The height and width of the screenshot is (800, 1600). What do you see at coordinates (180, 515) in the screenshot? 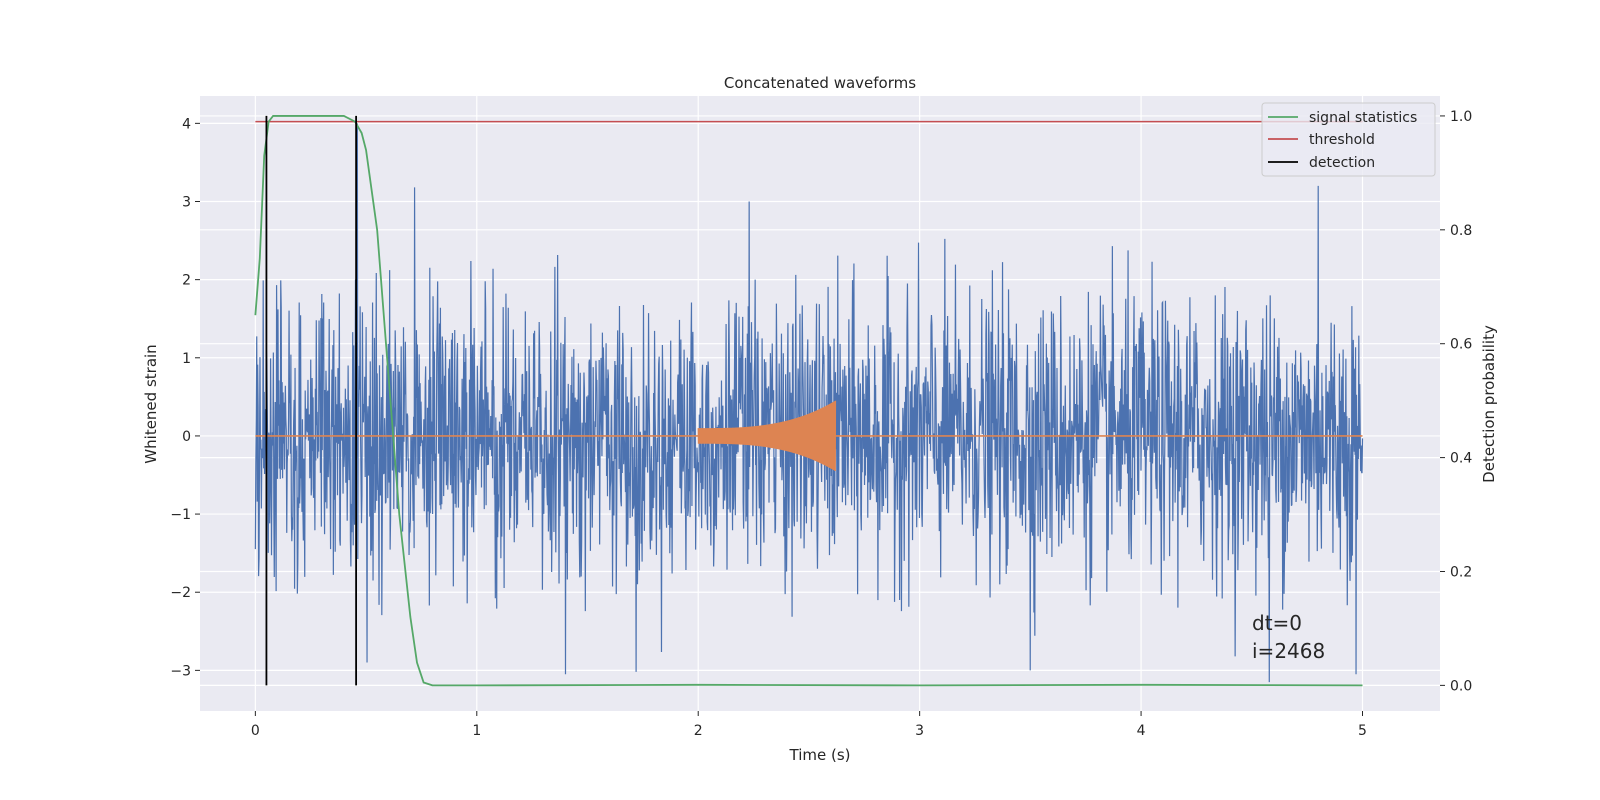
I see `y-tick-label: −1` at bounding box center [180, 515].